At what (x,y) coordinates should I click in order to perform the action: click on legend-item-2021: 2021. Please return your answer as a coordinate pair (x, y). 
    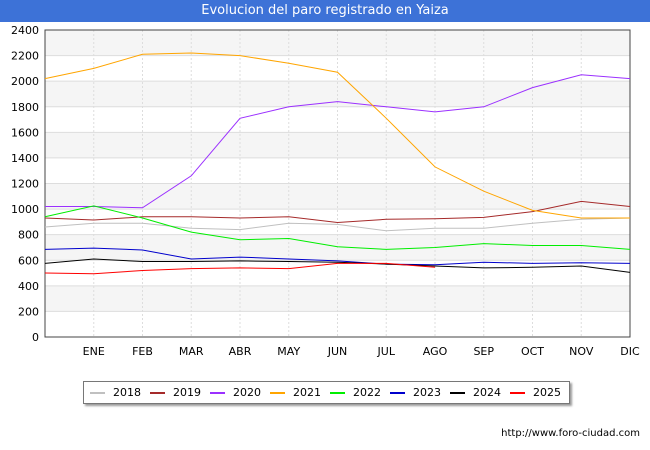
    Looking at the image, I should click on (295, 392).